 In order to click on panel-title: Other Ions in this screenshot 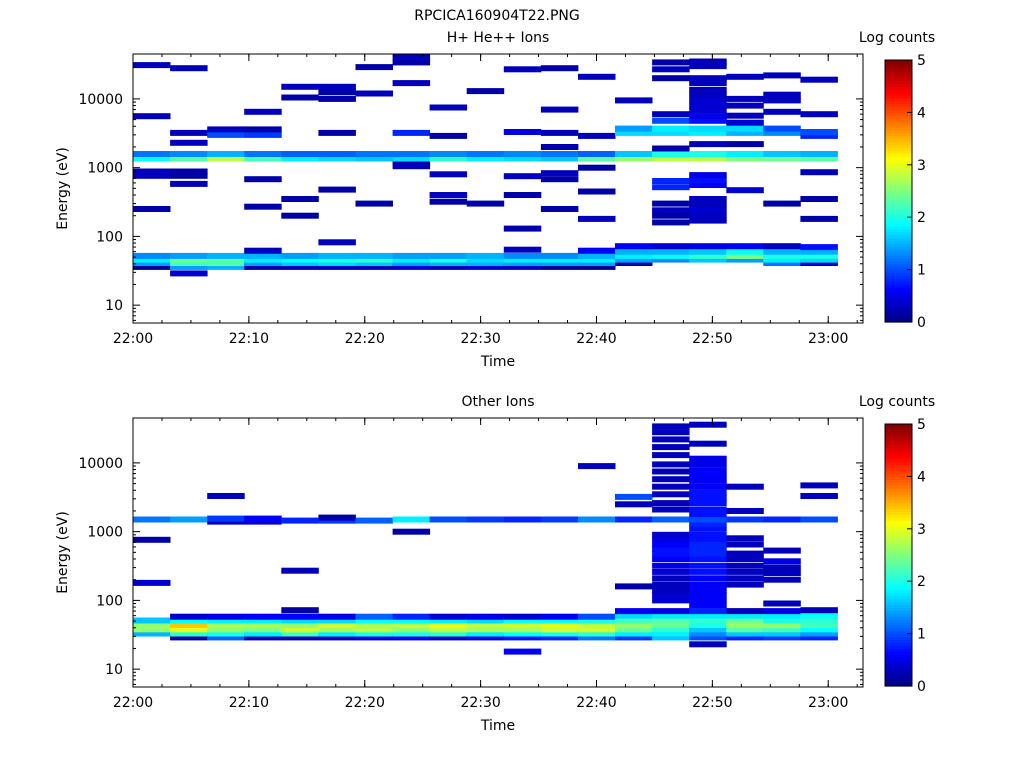, I will do `click(497, 402)`.